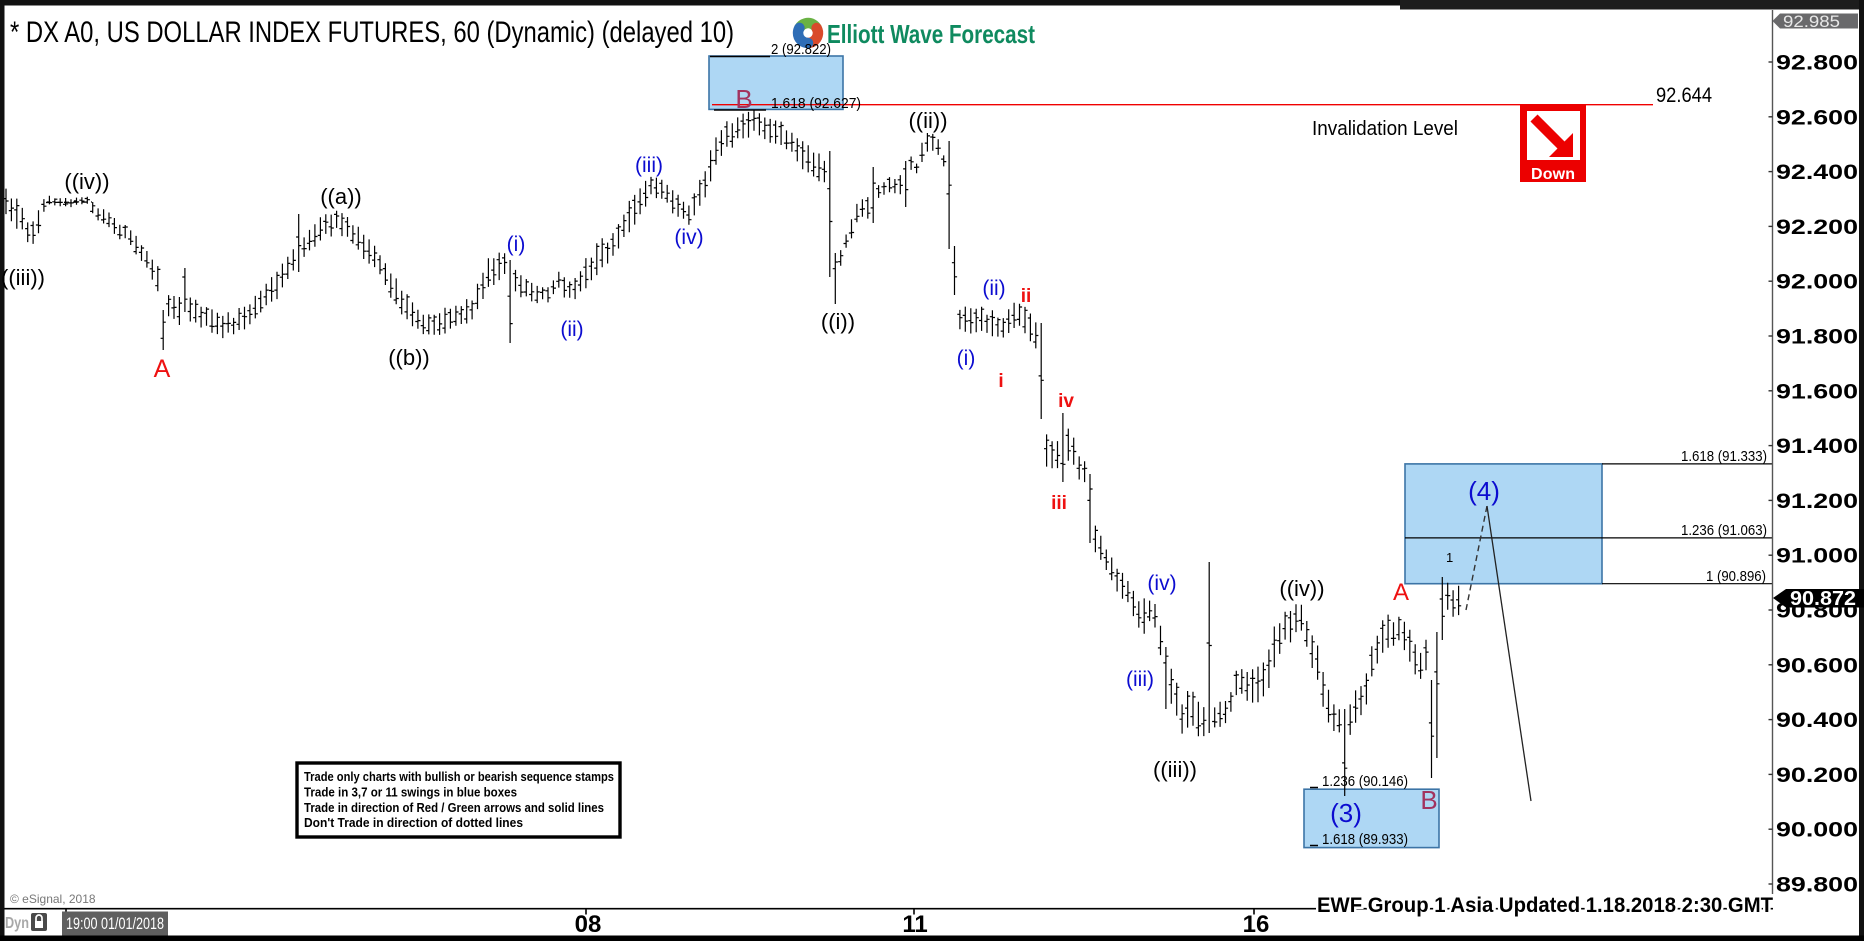 This screenshot has height=941, width=1864. What do you see at coordinates (413, 823) in the screenshot?
I see `svg-text:Don't Trade in direction of do: Don't Trade in direction of dotted lines` at bounding box center [413, 823].